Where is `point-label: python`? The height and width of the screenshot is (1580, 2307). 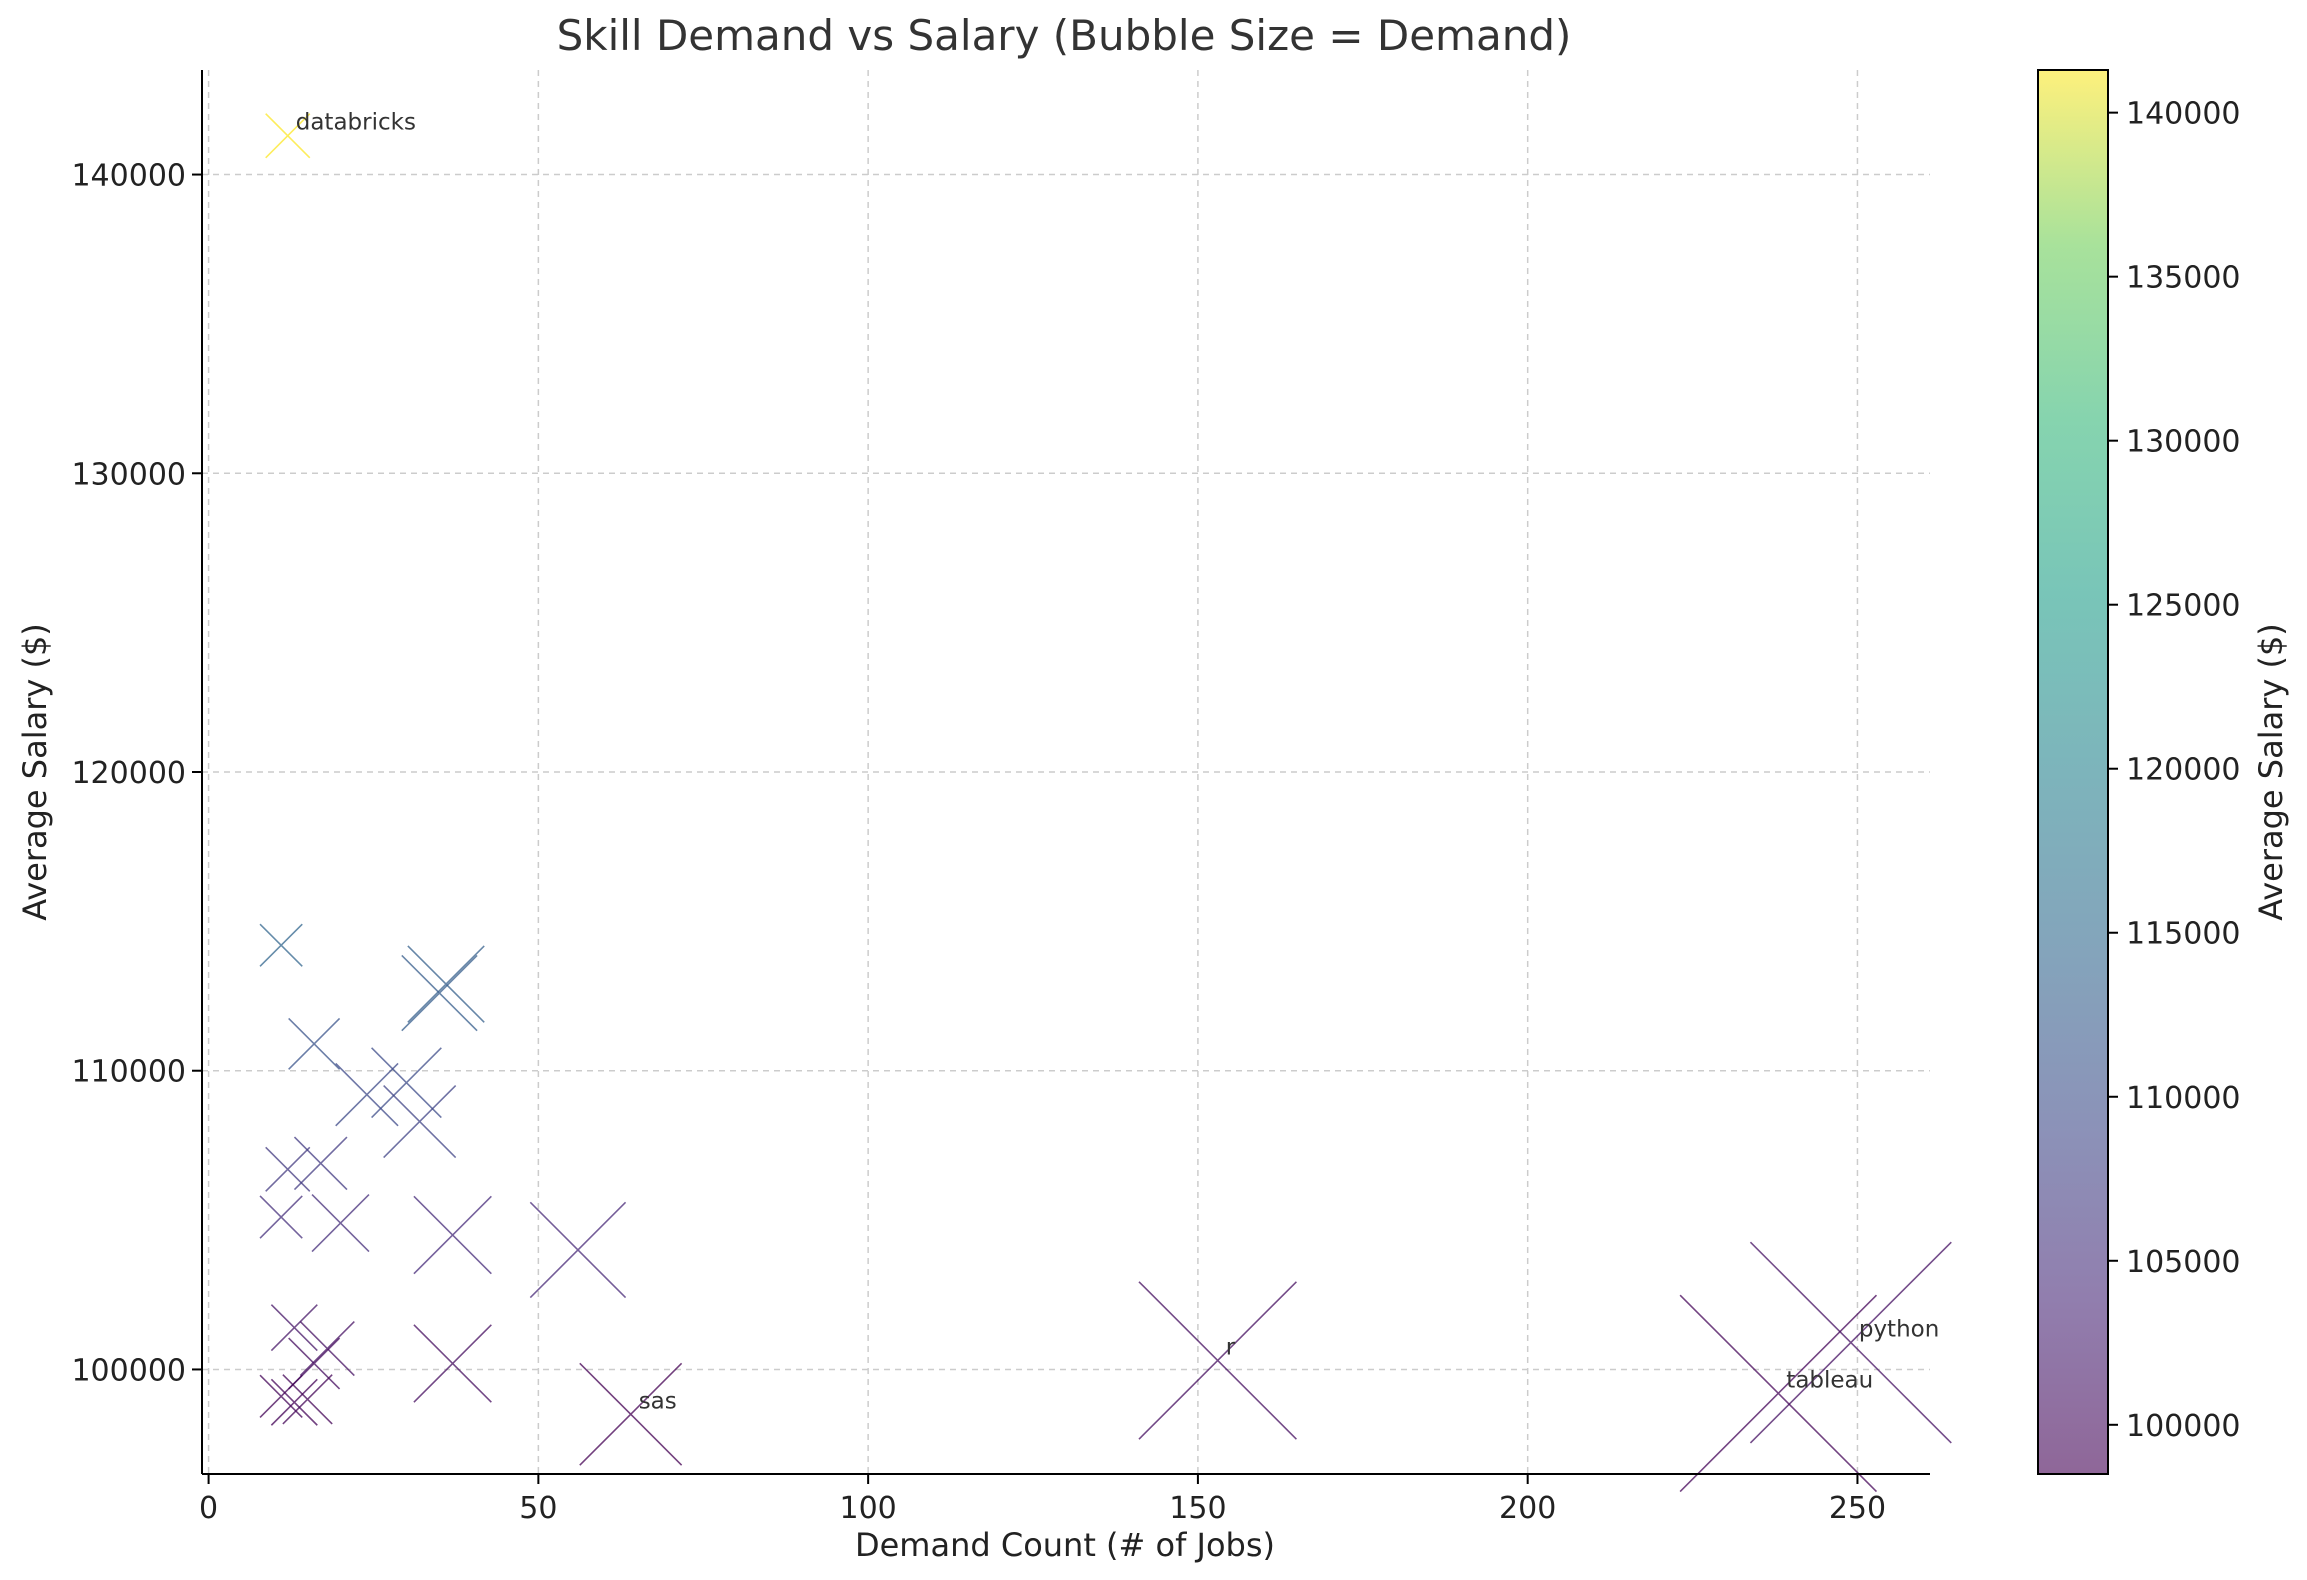
point-label: python is located at coordinates (1899, 1330).